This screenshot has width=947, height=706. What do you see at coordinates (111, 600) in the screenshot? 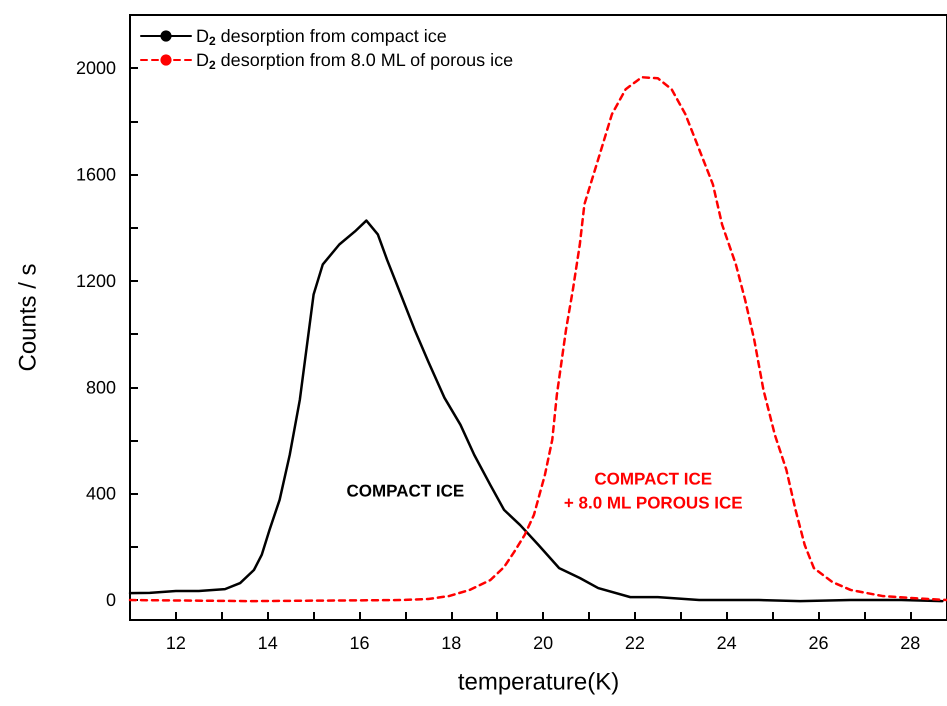
I see `y-tick-label: 0` at bounding box center [111, 600].